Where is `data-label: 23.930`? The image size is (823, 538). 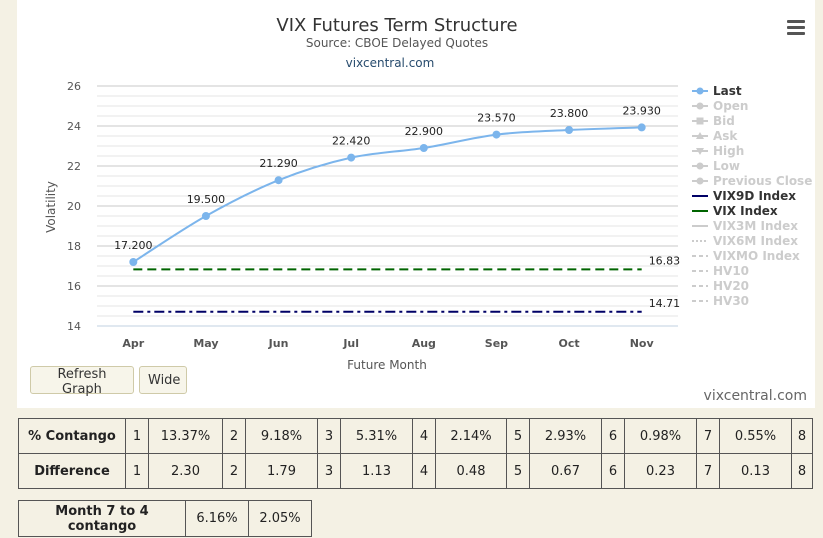 data-label: 23.930 is located at coordinates (641, 110).